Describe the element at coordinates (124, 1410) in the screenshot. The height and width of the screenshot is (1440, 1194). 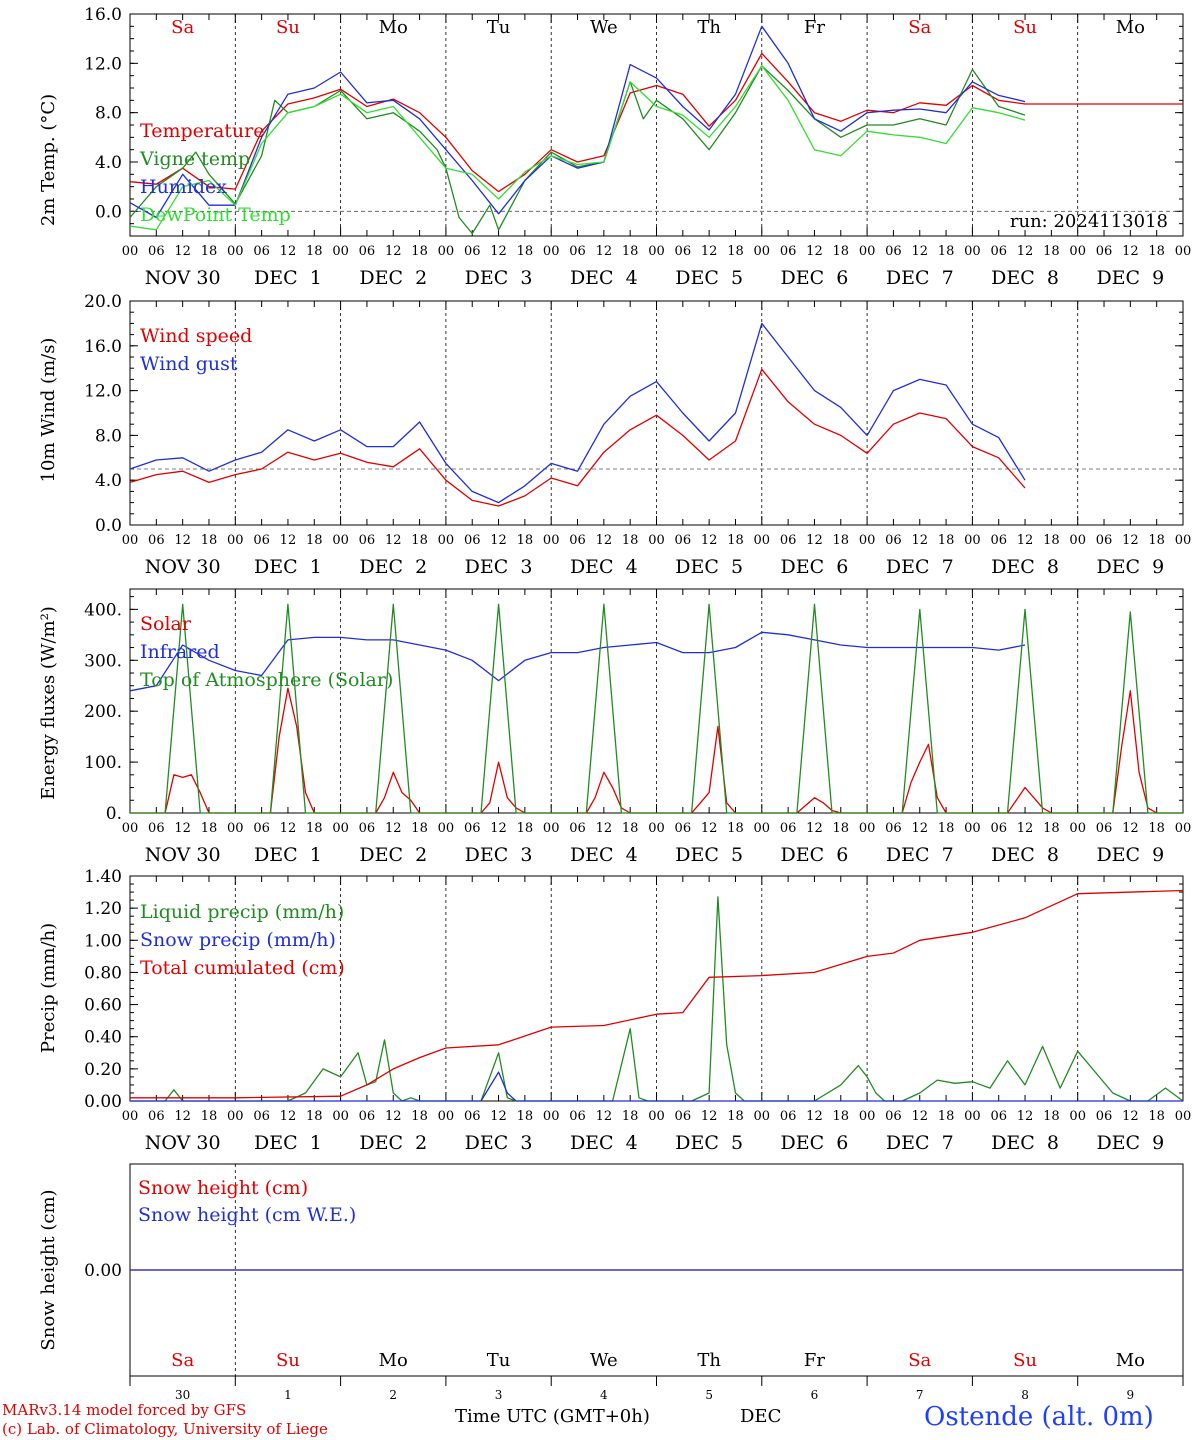
I see `model-credit: MARv3.14 model forced by GFS` at that location.